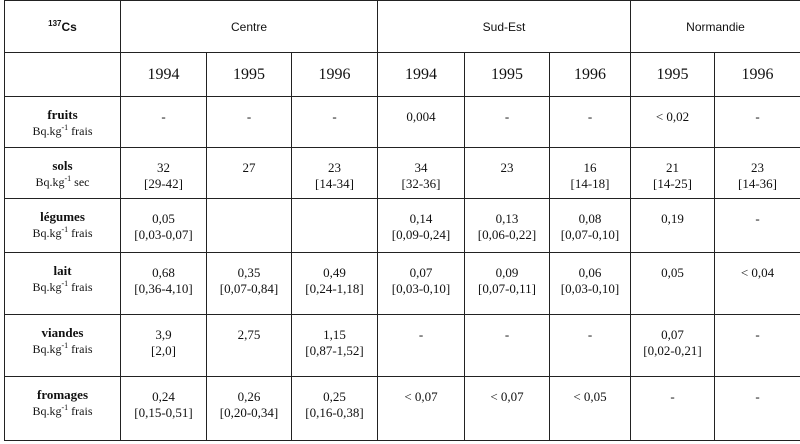  I want to click on range-value: [0,36-4,10], so click(163, 288).